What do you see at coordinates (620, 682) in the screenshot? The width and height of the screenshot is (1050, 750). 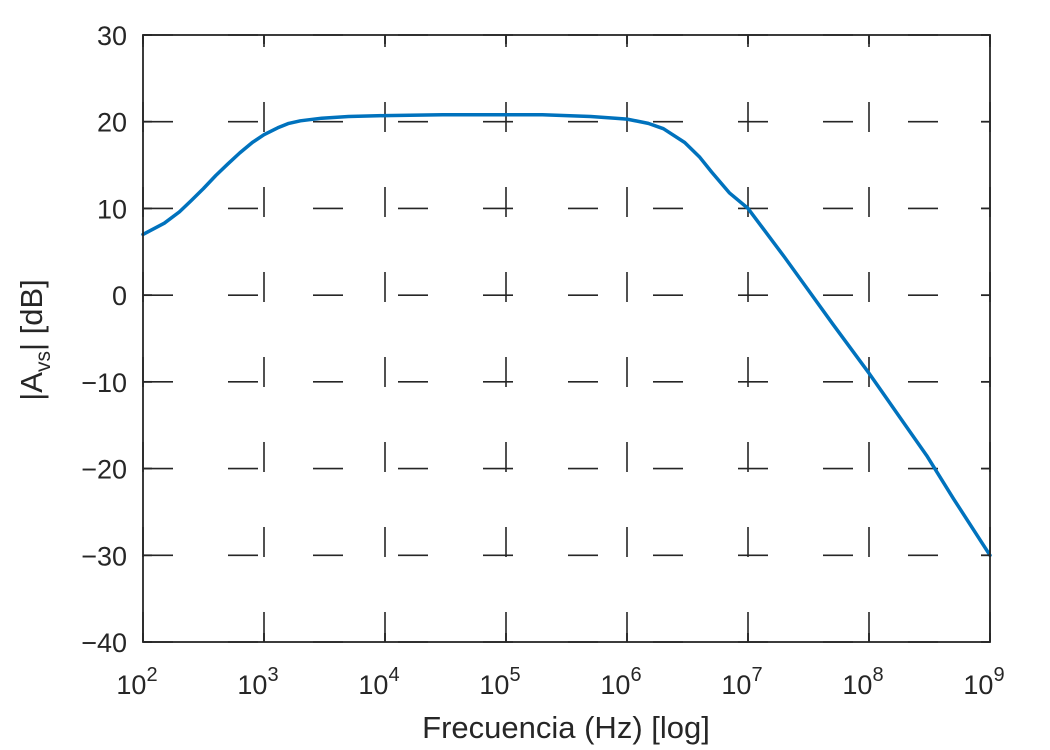 I see `x-tick-label: 10⁶` at bounding box center [620, 682].